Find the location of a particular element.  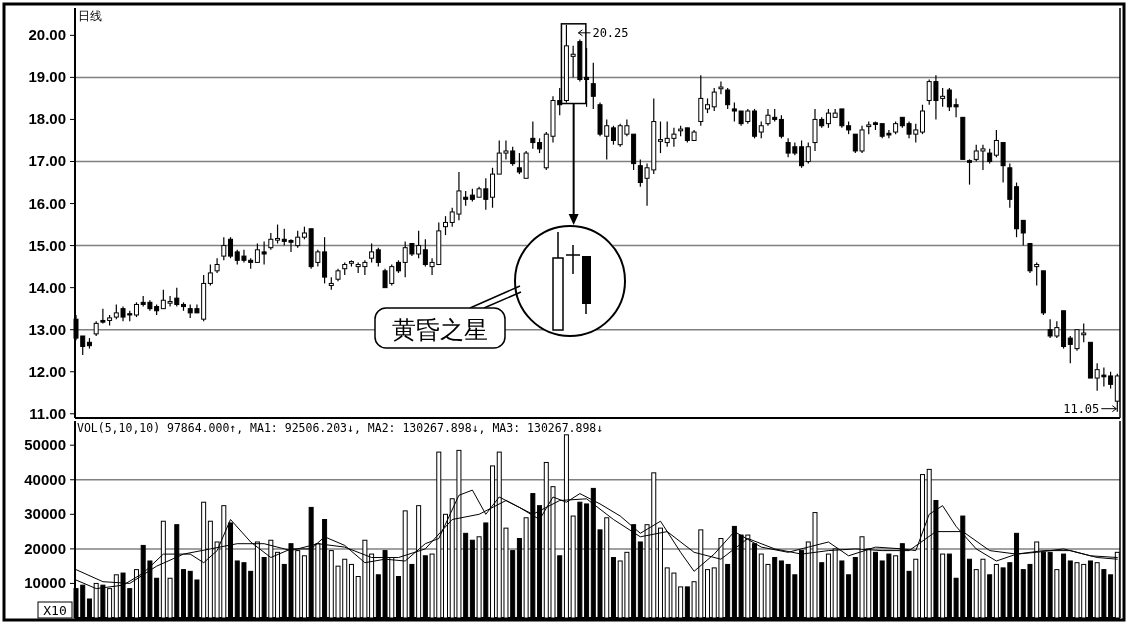

y-tick-label: 19.00 is located at coordinates (47, 77).